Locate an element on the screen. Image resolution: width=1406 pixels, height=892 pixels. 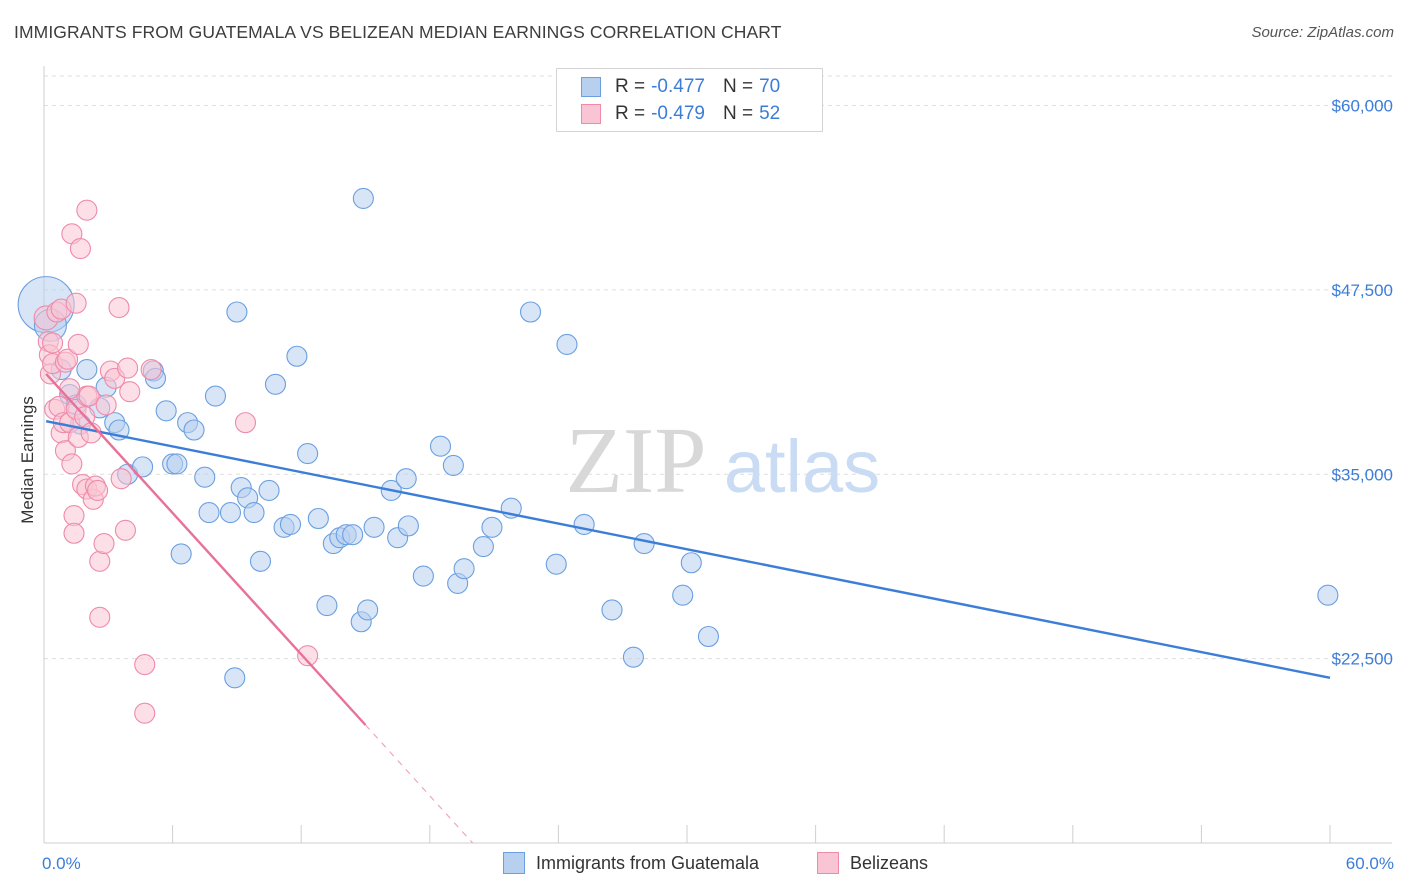
x-tick-label-max: 60.0% is located at coordinates (1370, 863).